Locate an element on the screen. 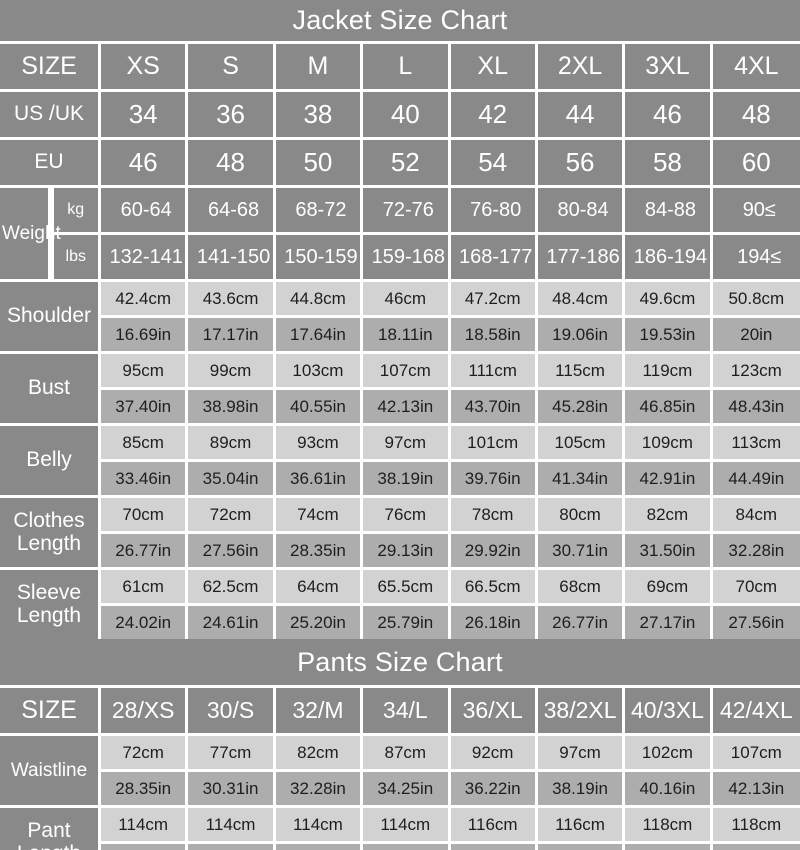 Image resolution: width=800 pixels, height=850 pixels. shoulder-in-3xl: 19.53in is located at coordinates (669, 333).